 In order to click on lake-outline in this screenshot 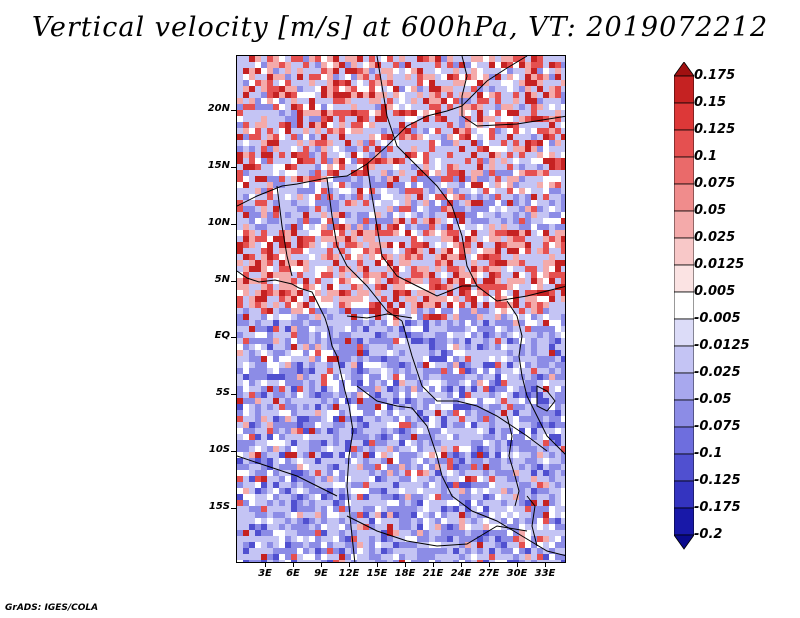, I will do `click(546, 398)`.